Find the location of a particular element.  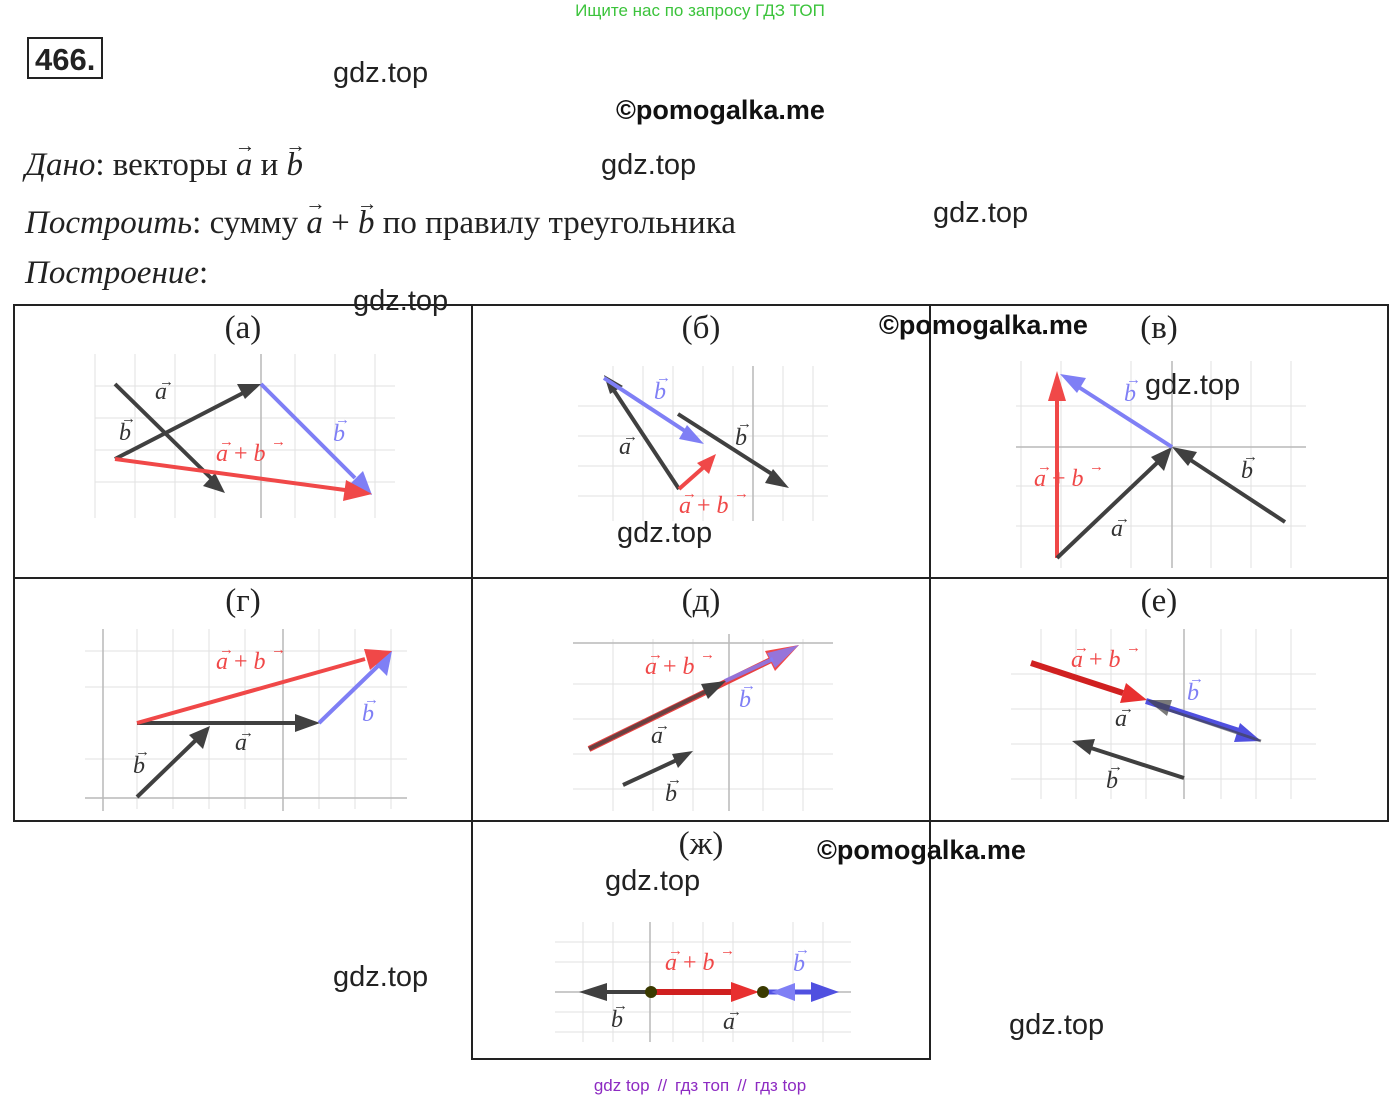

conj: и is located at coordinates (269, 165).